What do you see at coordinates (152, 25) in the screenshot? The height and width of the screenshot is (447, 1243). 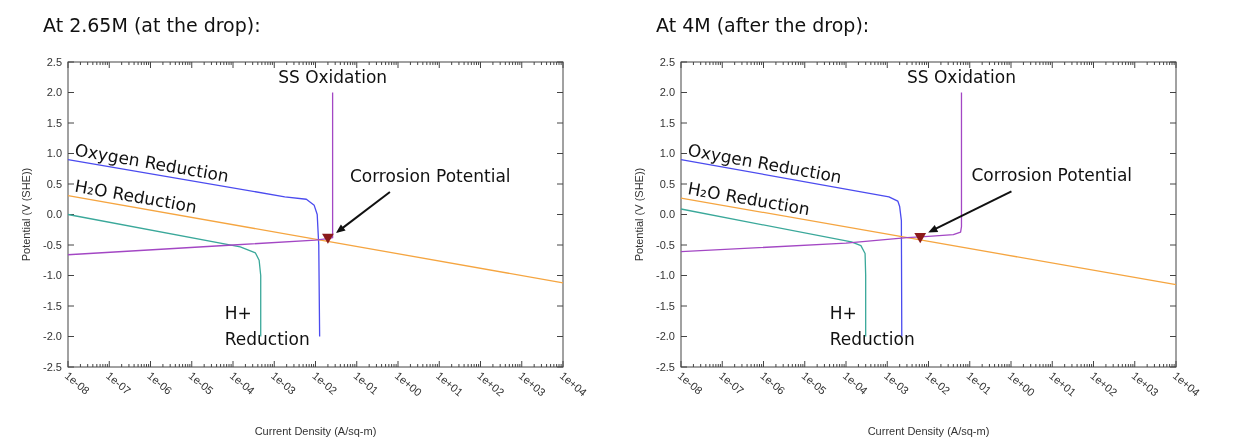 I see `chart-title: At 2.65M (at the drop):` at bounding box center [152, 25].